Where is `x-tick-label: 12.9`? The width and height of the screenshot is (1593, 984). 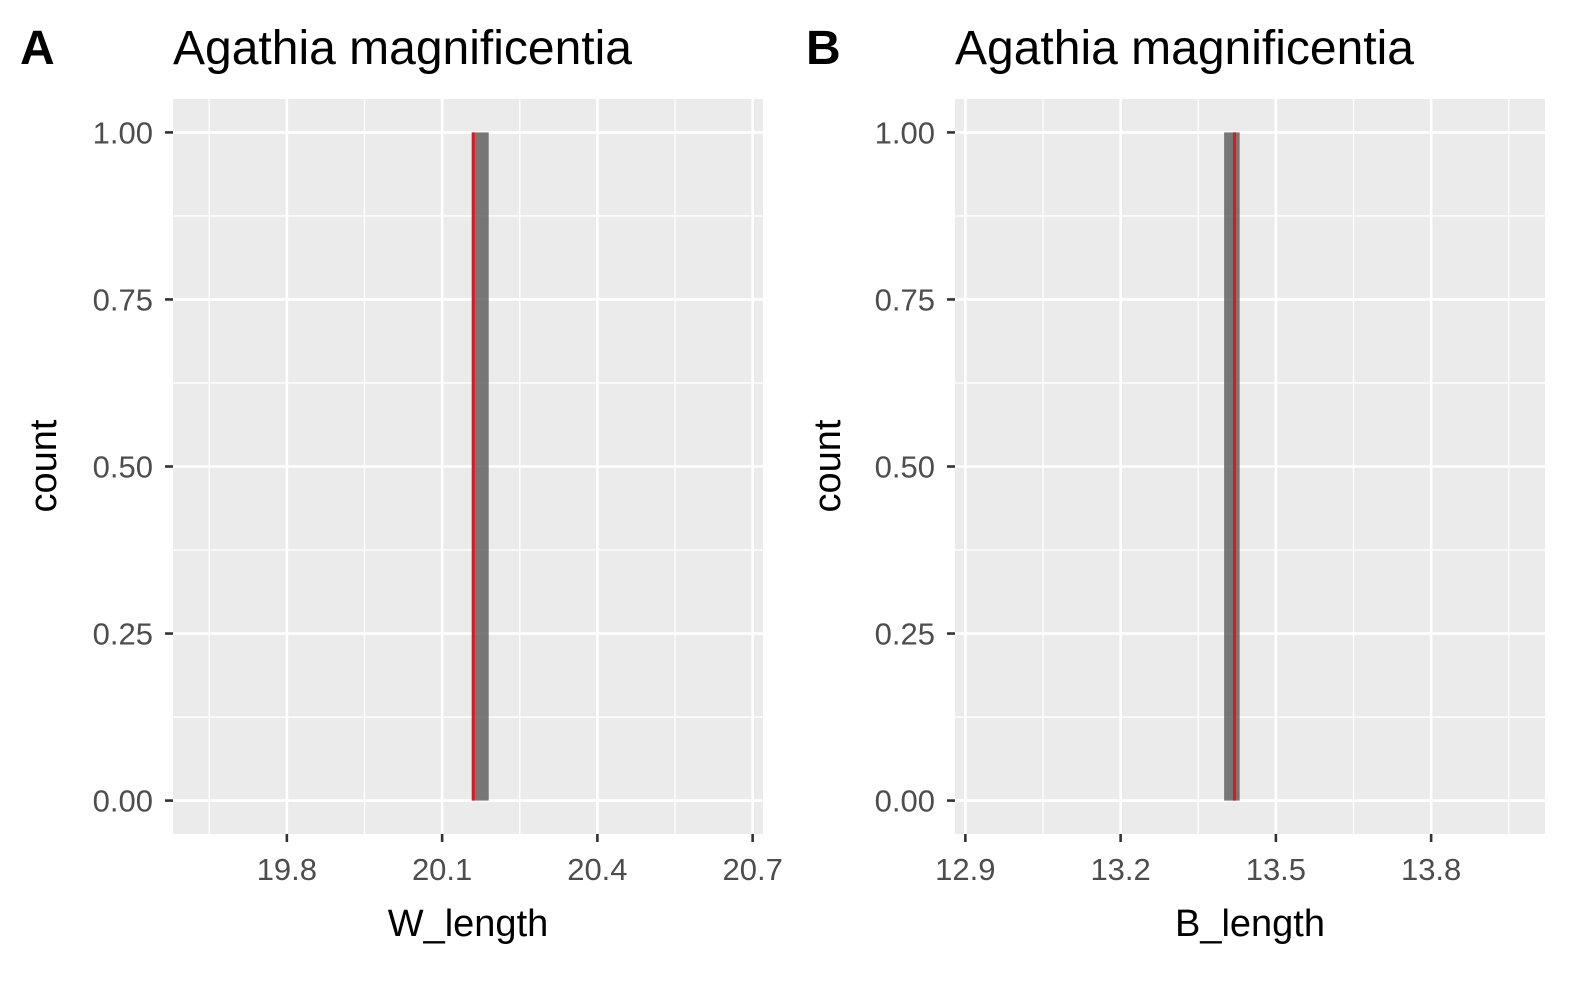
x-tick-label: 12.9 is located at coordinates (965, 869).